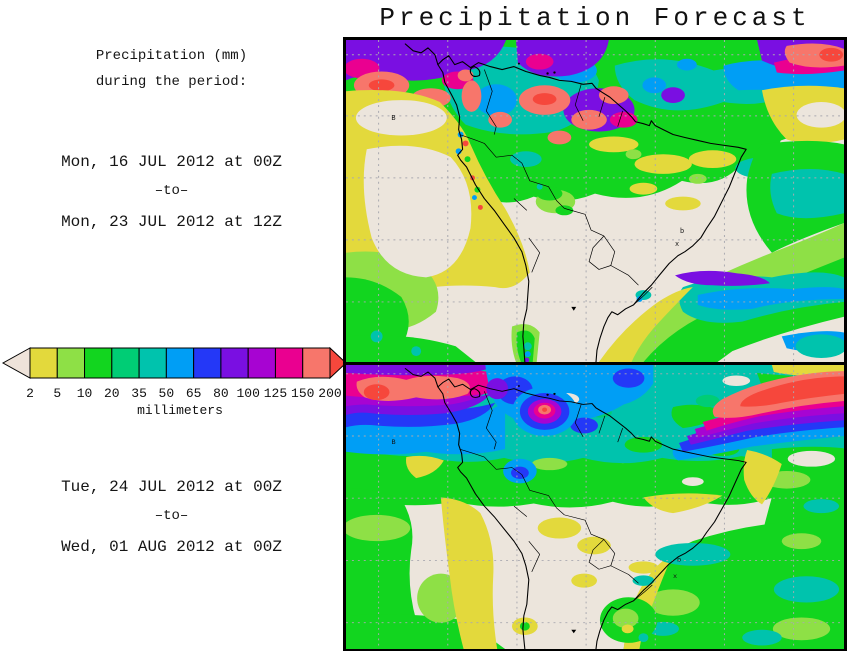 Image resolution: width=850 pixels, height=651 pixels. I want to click on colorbar-tick-label: 200, so click(329, 393).